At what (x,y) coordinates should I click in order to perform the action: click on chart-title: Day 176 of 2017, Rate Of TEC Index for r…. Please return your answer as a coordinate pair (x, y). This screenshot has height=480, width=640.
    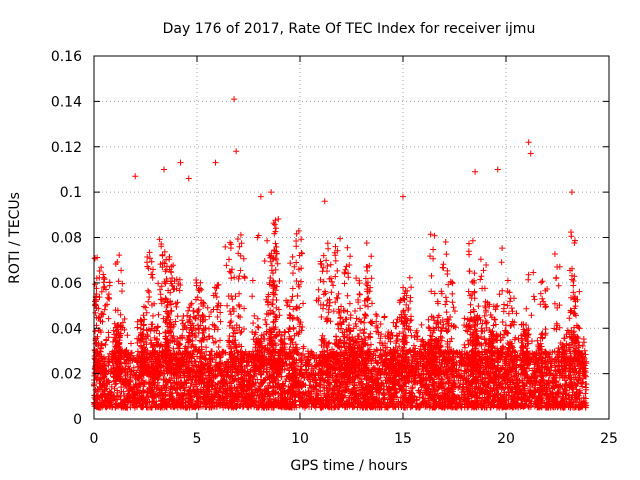
    Looking at the image, I should click on (349, 29).